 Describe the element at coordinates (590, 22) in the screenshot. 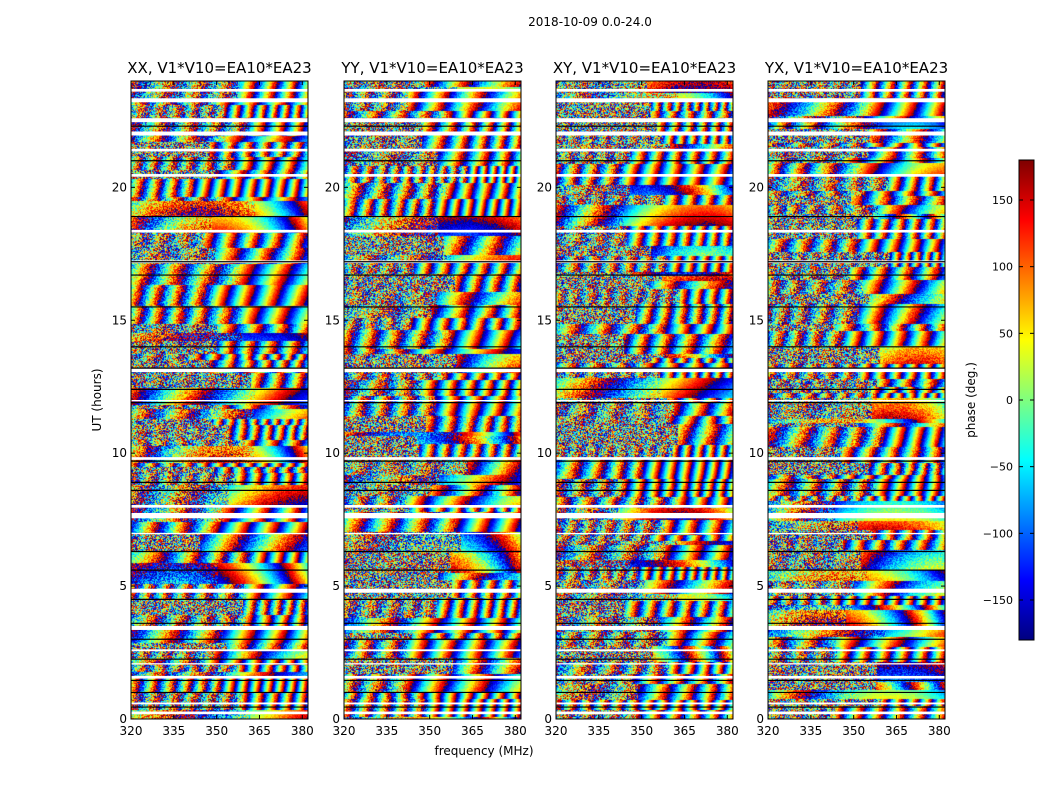

I see `figure-suptitle: 2018-10-09 0.0-24.0` at that location.